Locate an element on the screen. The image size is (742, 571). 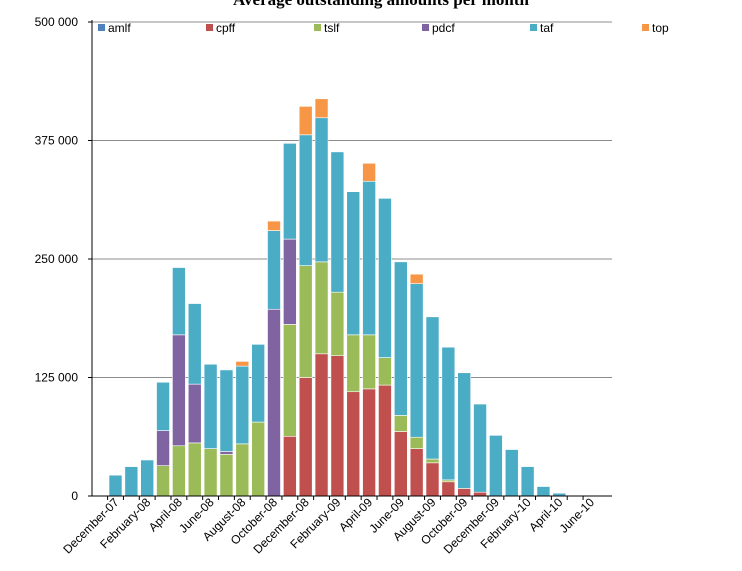
legend-item-amlf: amlf is located at coordinates (114, 28).